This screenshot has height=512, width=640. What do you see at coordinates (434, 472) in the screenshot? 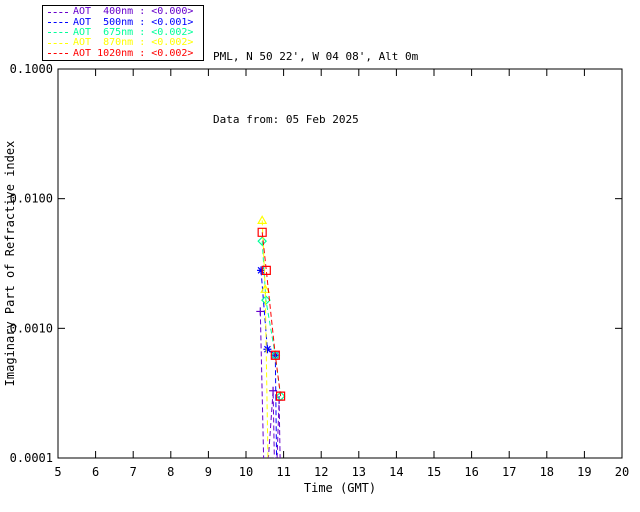
I see `x-tick-label: 15` at bounding box center [434, 472].